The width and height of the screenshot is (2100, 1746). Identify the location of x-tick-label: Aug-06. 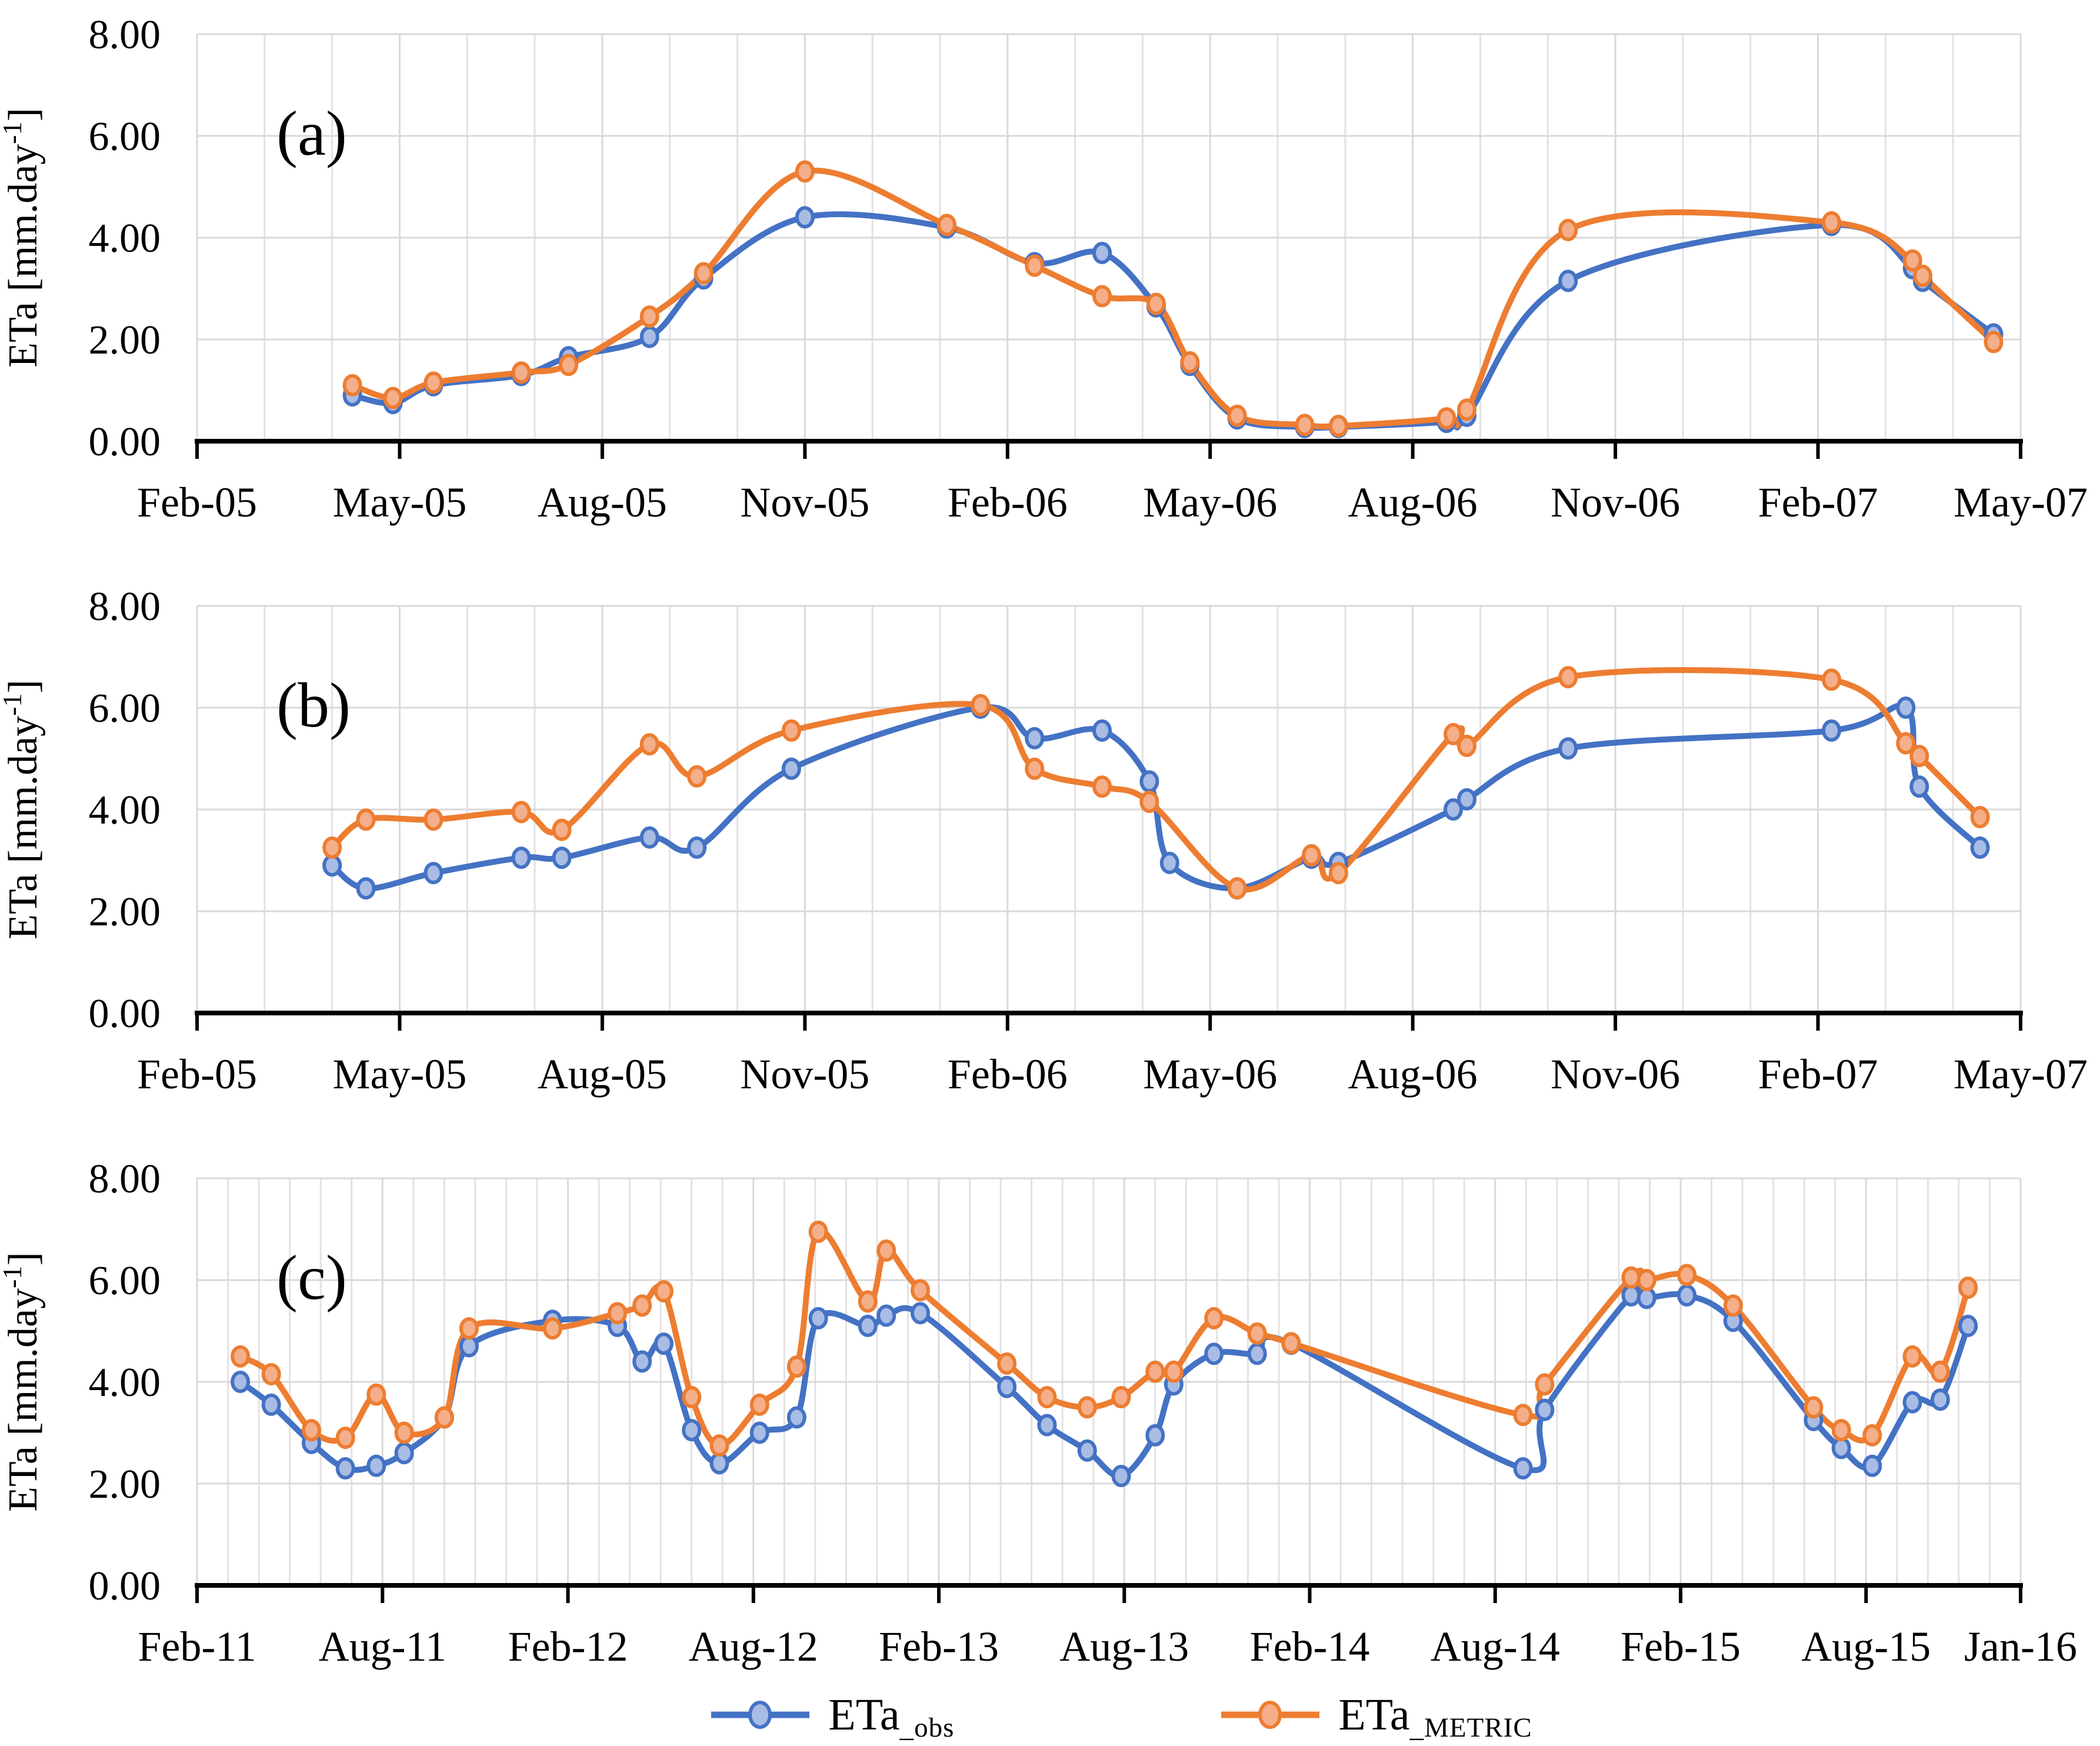
(1413, 1074).